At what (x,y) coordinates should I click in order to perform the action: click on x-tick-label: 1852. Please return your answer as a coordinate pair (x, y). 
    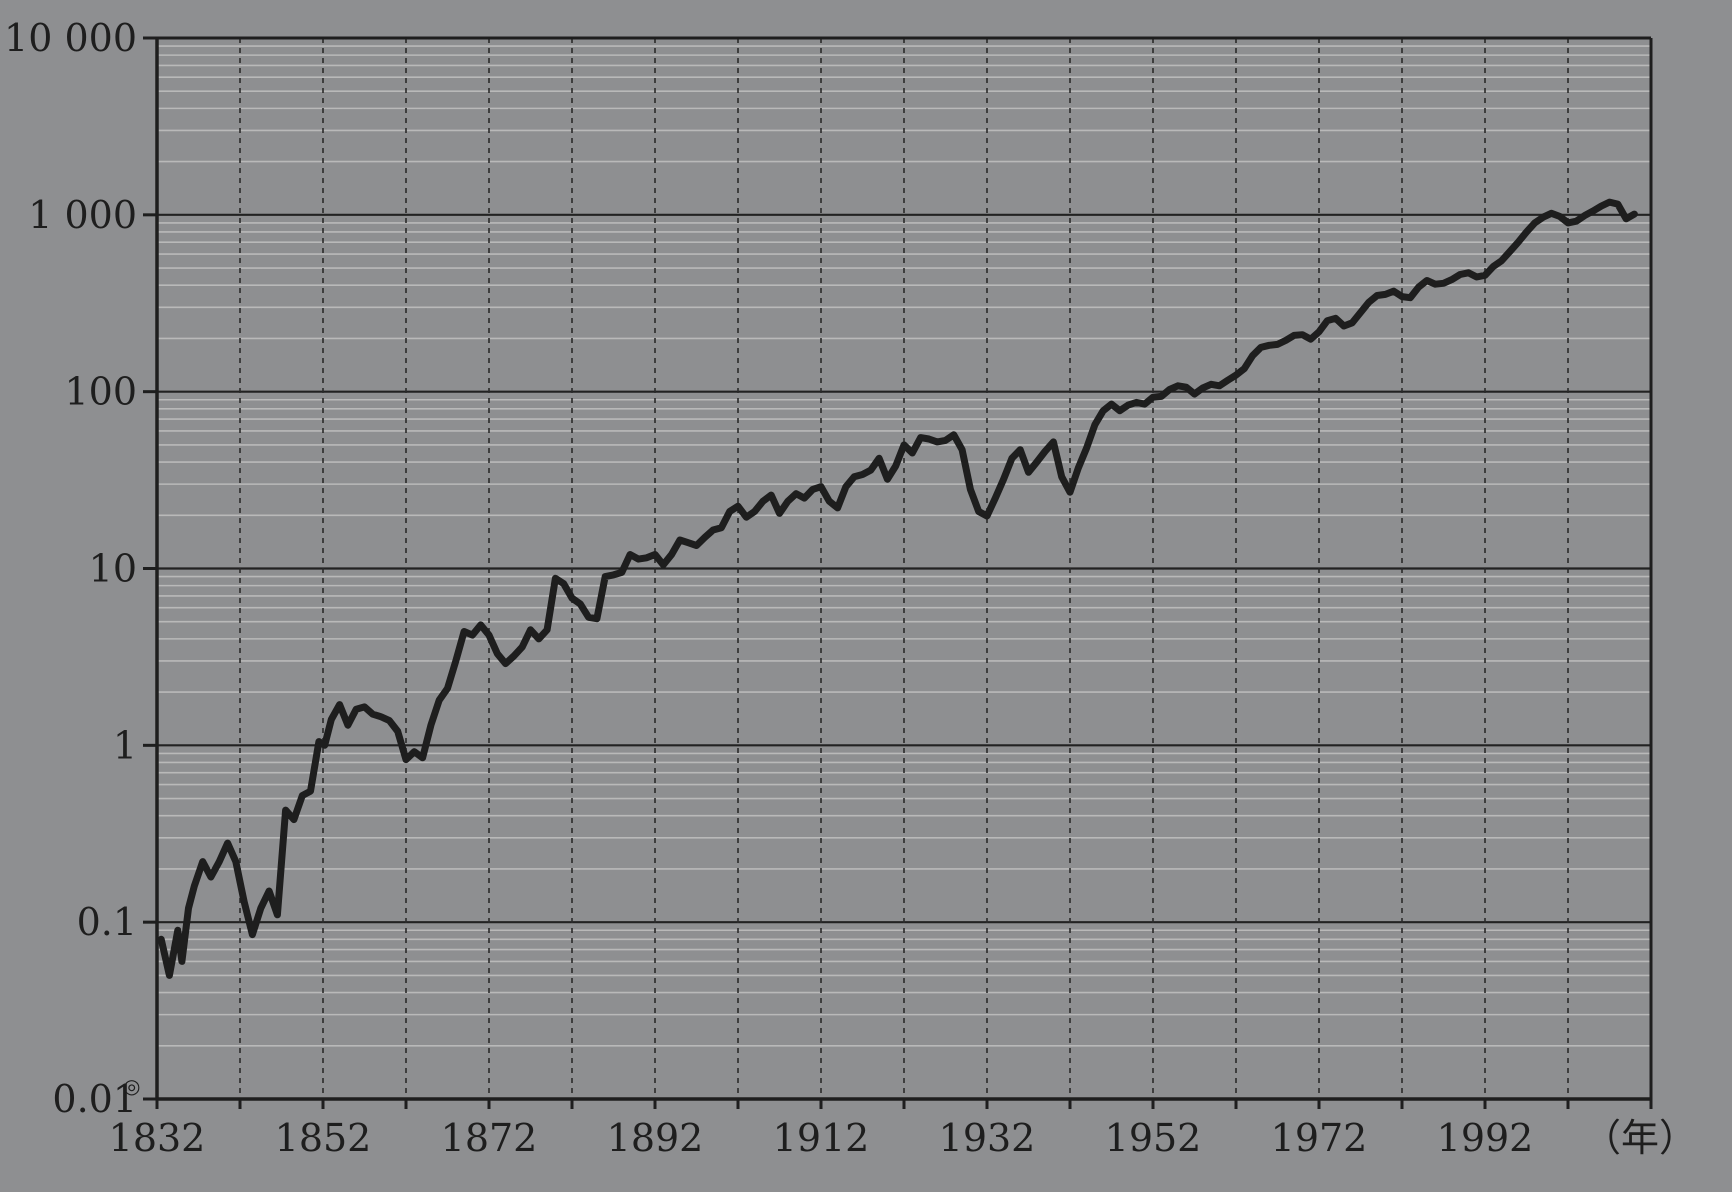
    Looking at the image, I should click on (323, 1138).